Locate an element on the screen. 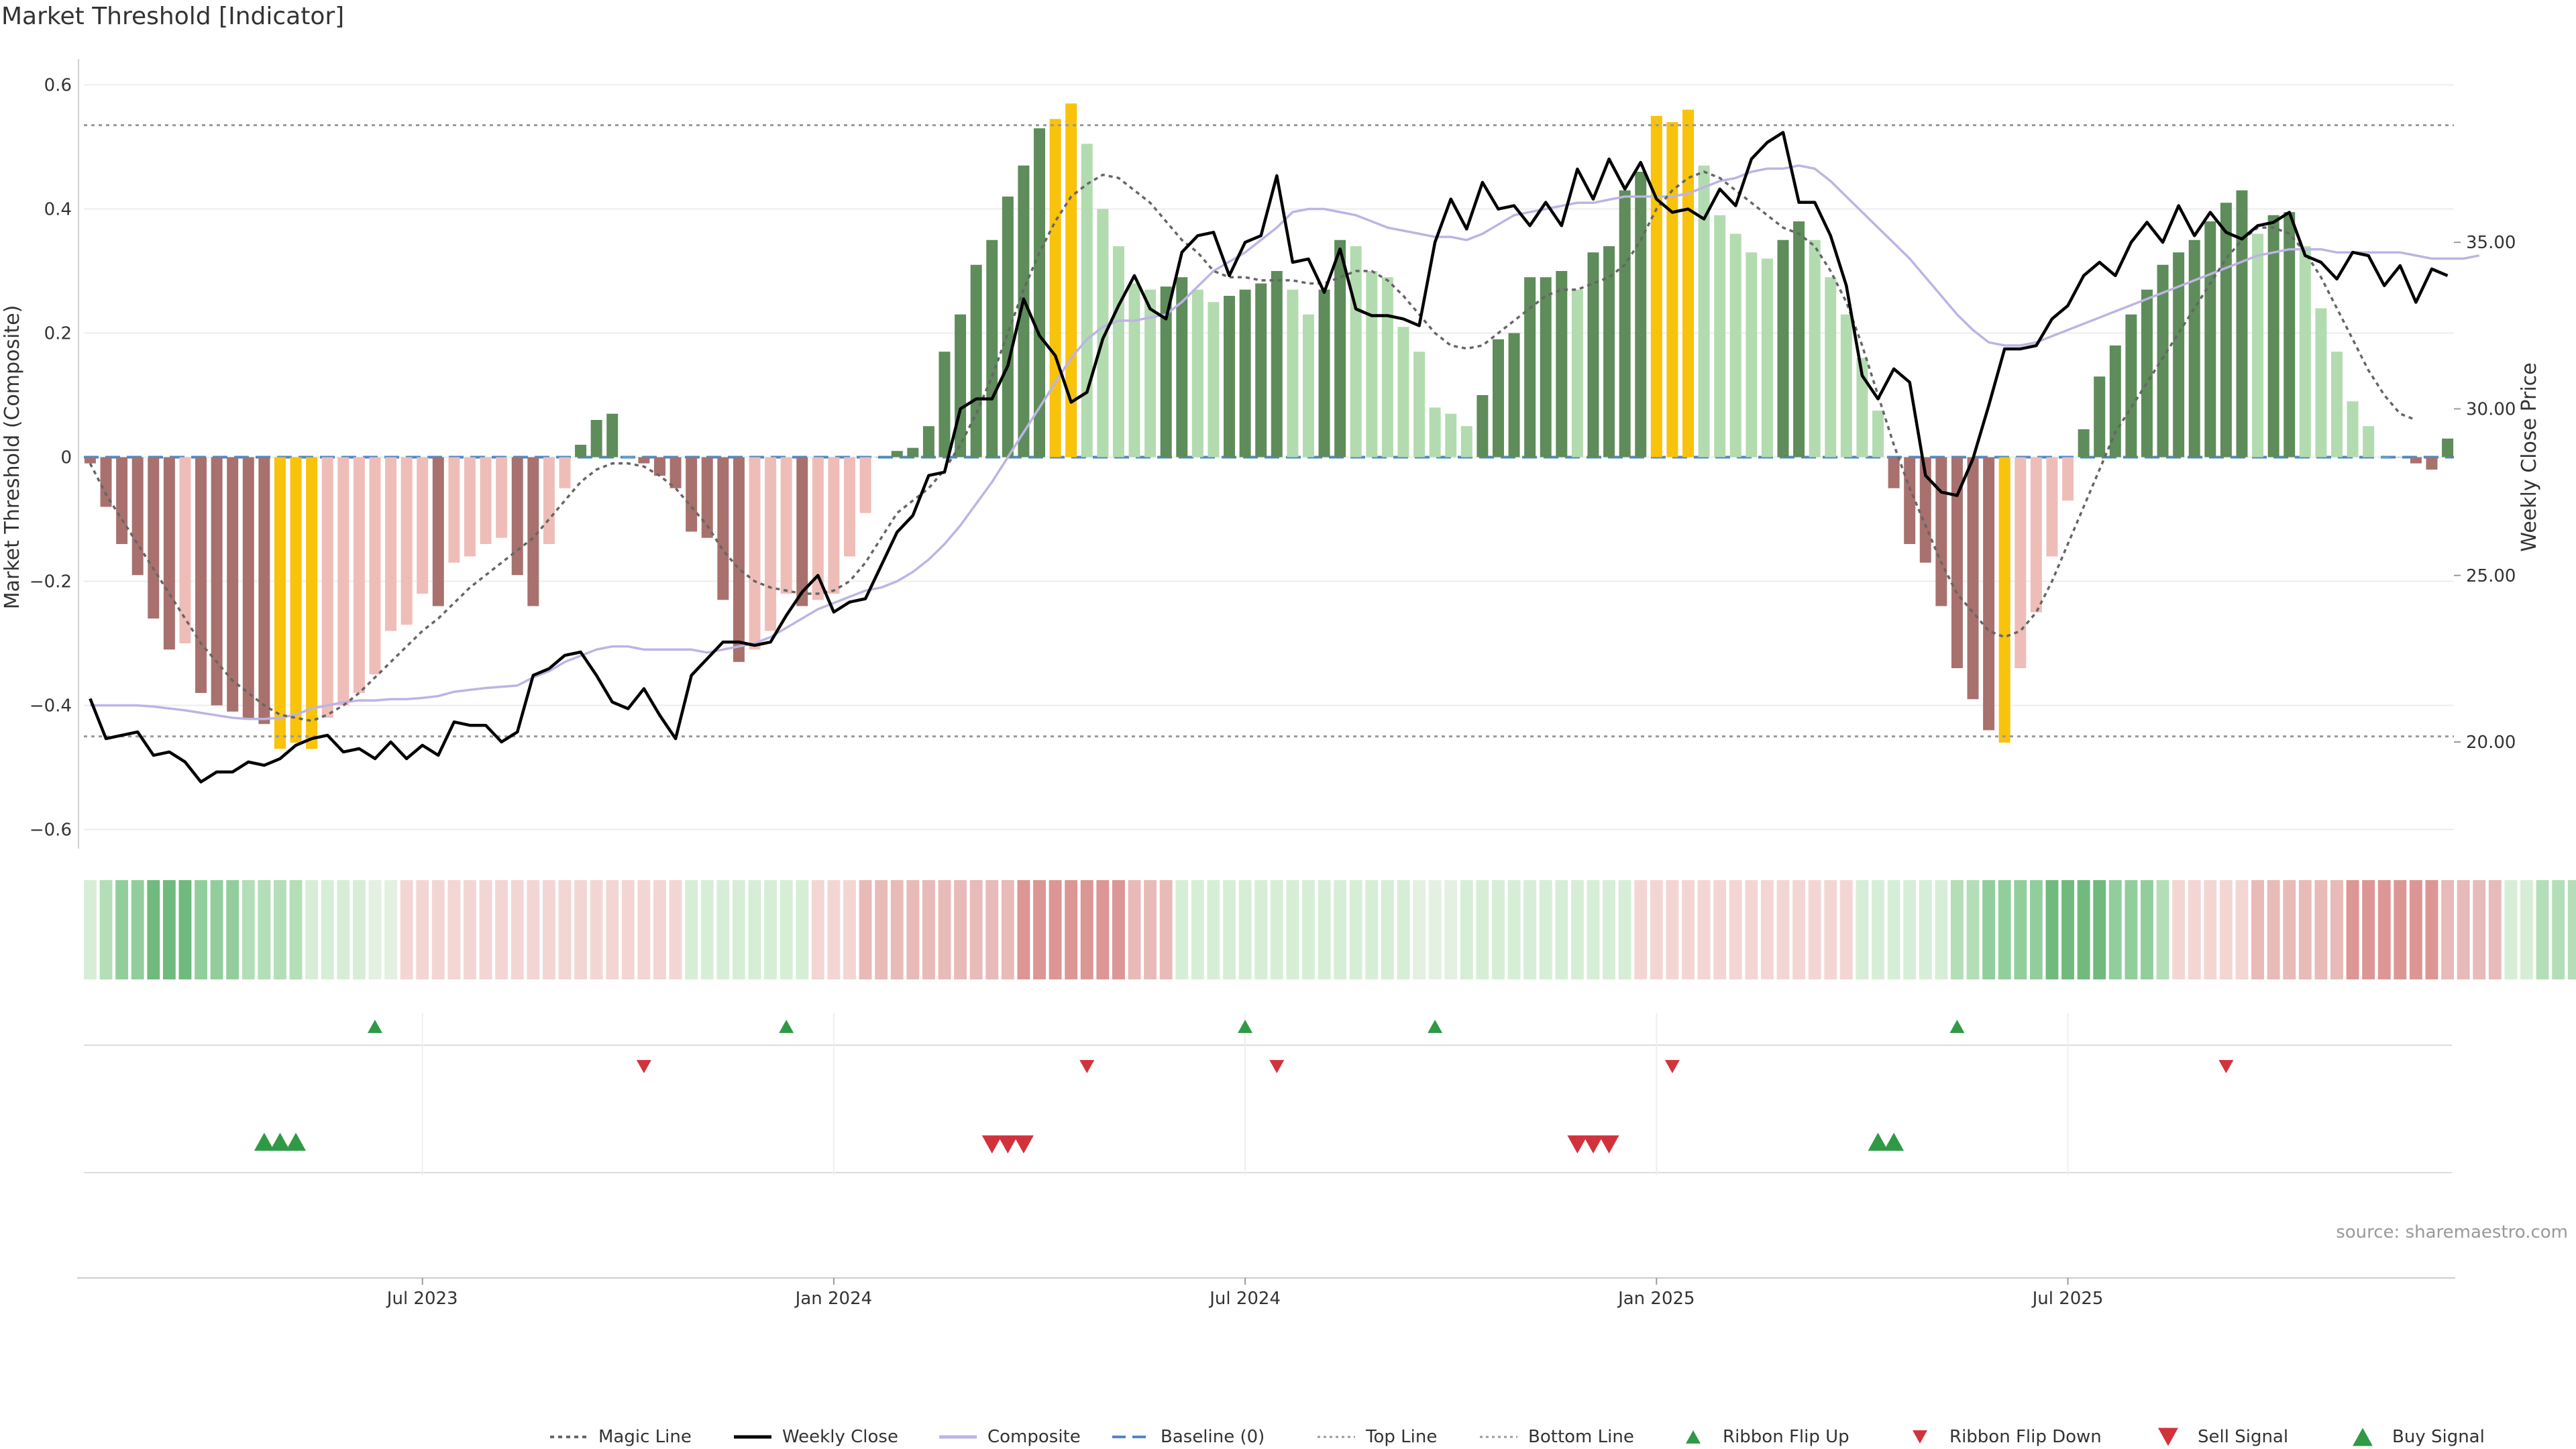 Image resolution: width=2576 pixels, height=1449 pixels. left-tick-label: −0.2 is located at coordinates (51, 582).